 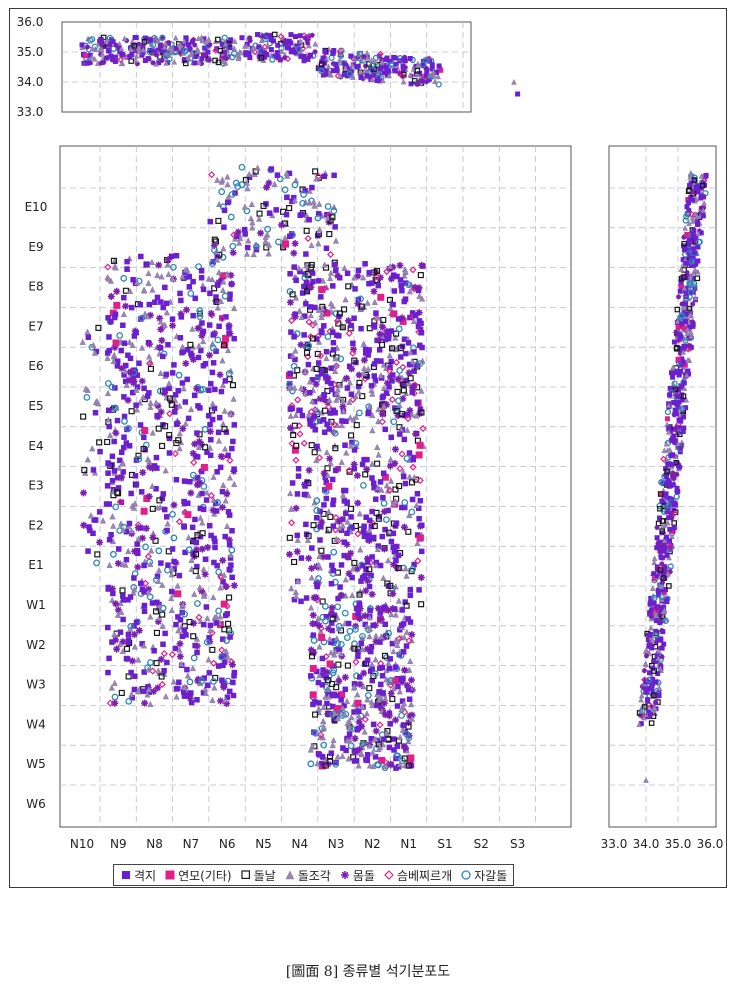 What do you see at coordinates (710, 844) in the screenshot?
I see `side-x-tick-label: 36.0` at bounding box center [710, 844].